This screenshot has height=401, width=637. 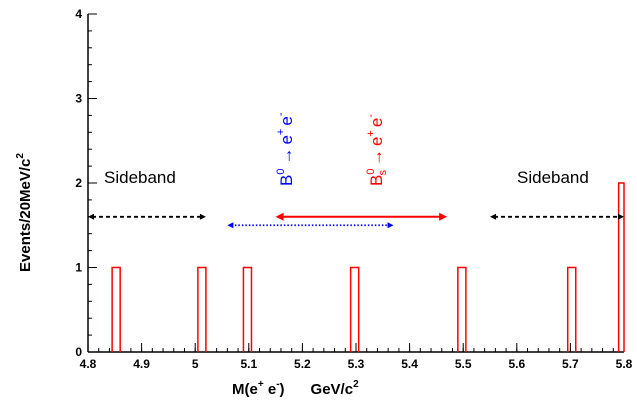 I want to click on svg-text: B0s→e+e-, so click(x=377, y=150).